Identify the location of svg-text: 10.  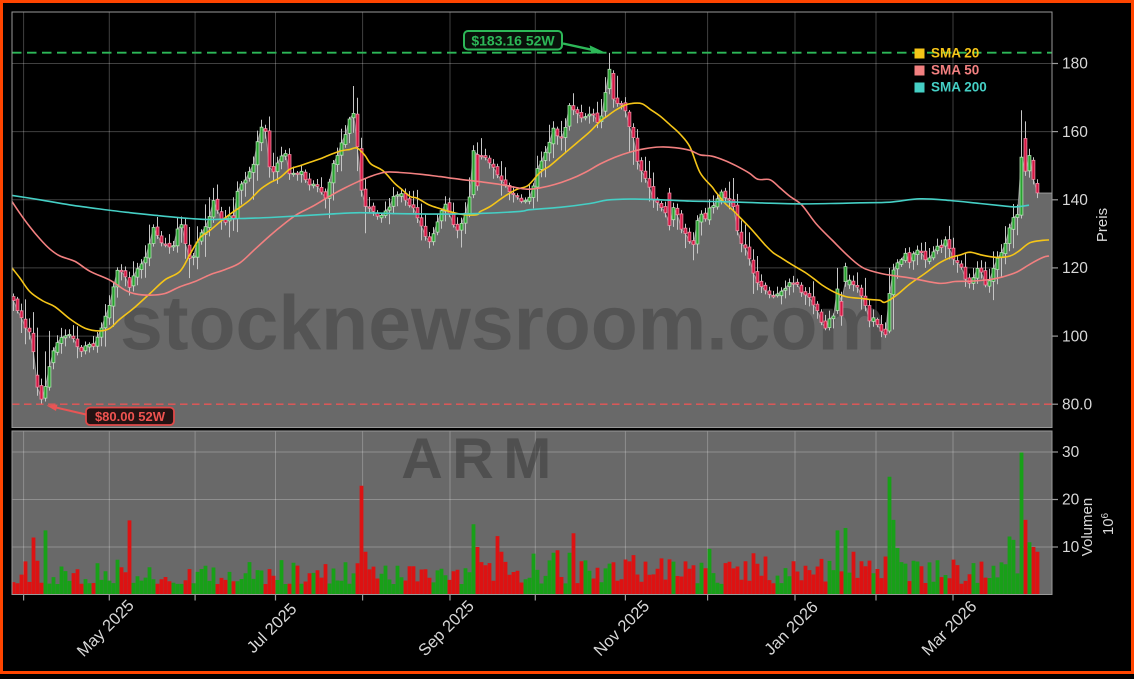
(1071, 547).